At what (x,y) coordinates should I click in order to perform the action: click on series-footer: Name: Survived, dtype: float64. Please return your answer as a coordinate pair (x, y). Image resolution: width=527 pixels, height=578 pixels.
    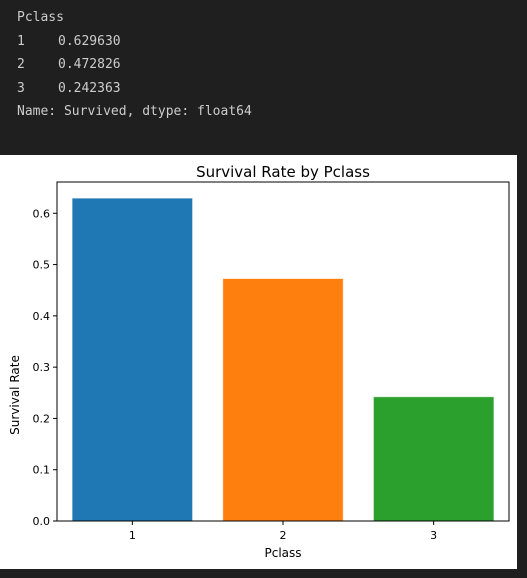
    Looking at the image, I should click on (134, 112).